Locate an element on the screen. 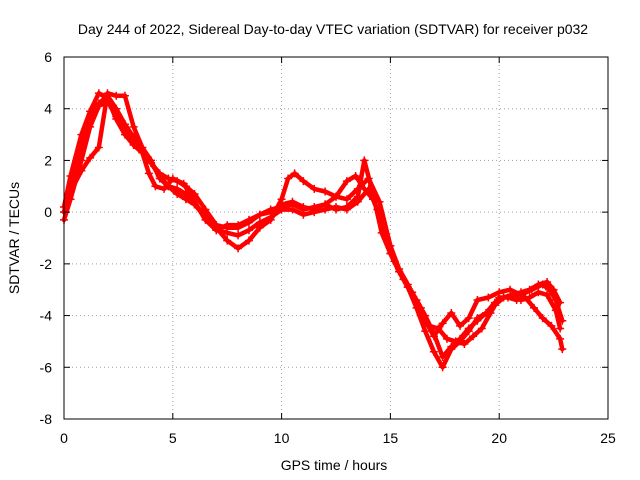  x-tick-label: 15 is located at coordinates (391, 438).